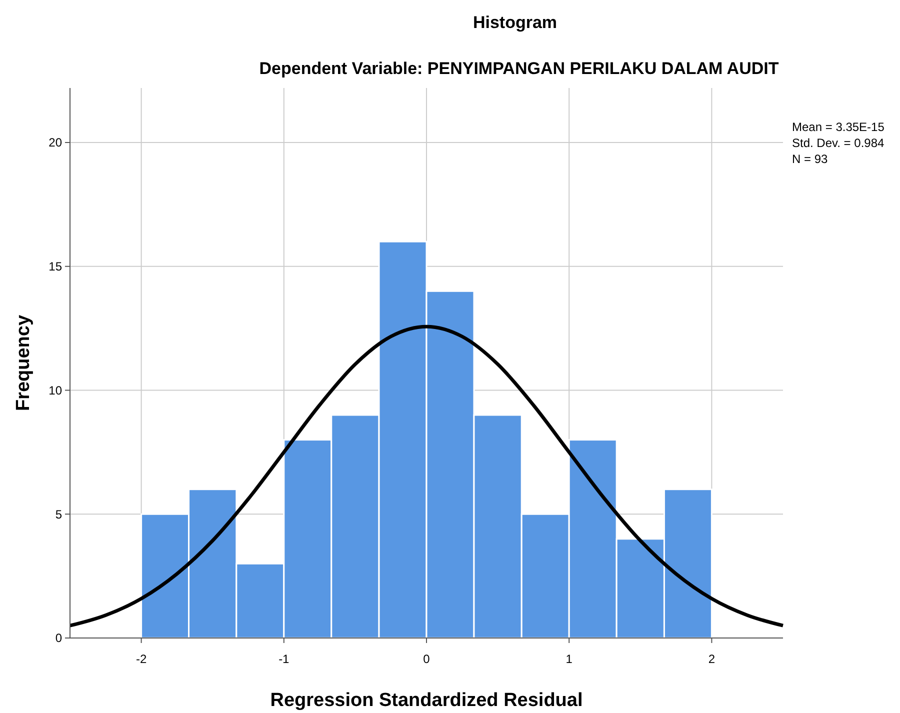 This screenshot has height=713, width=900. What do you see at coordinates (515, 22) in the screenshot?
I see `chart-title: Histogram` at bounding box center [515, 22].